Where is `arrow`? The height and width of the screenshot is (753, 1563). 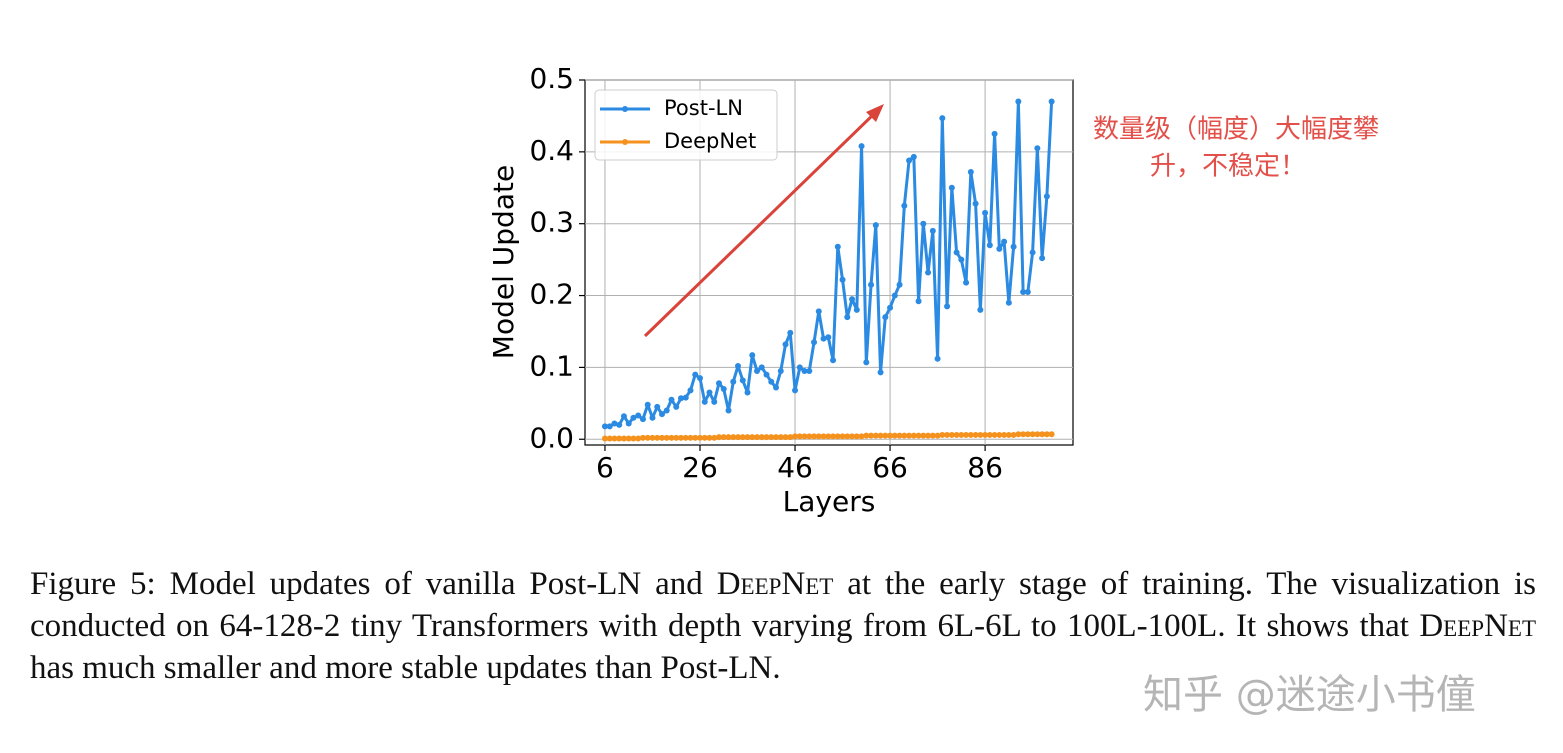 arrow is located at coordinates (760, 224).